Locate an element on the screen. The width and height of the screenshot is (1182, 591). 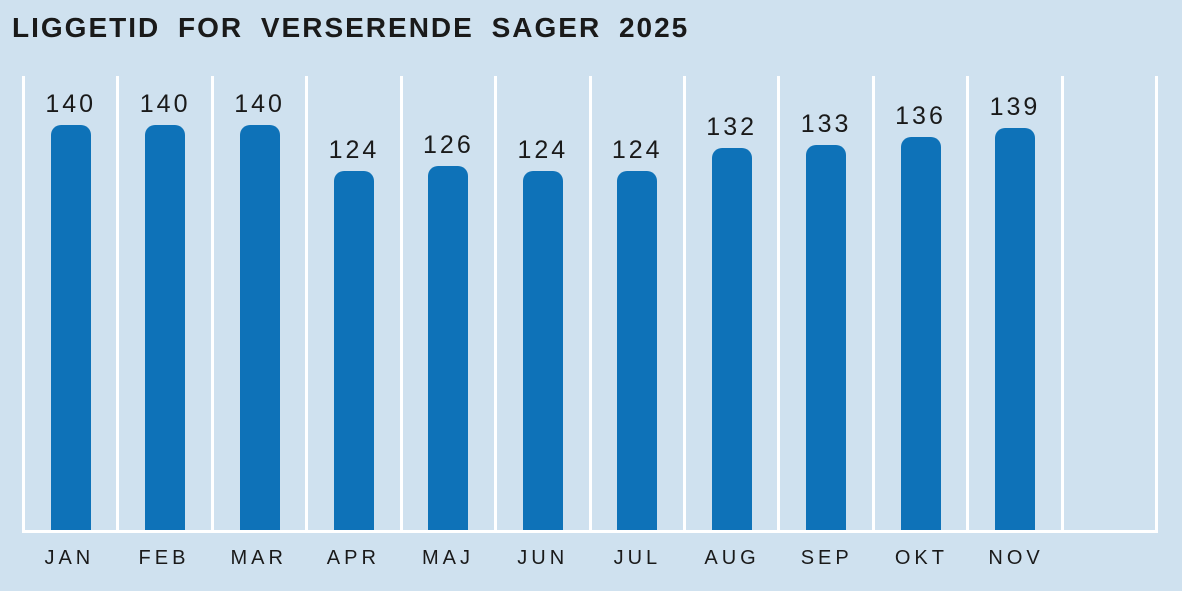
x-axis-label: JUL is located at coordinates (637, 558).